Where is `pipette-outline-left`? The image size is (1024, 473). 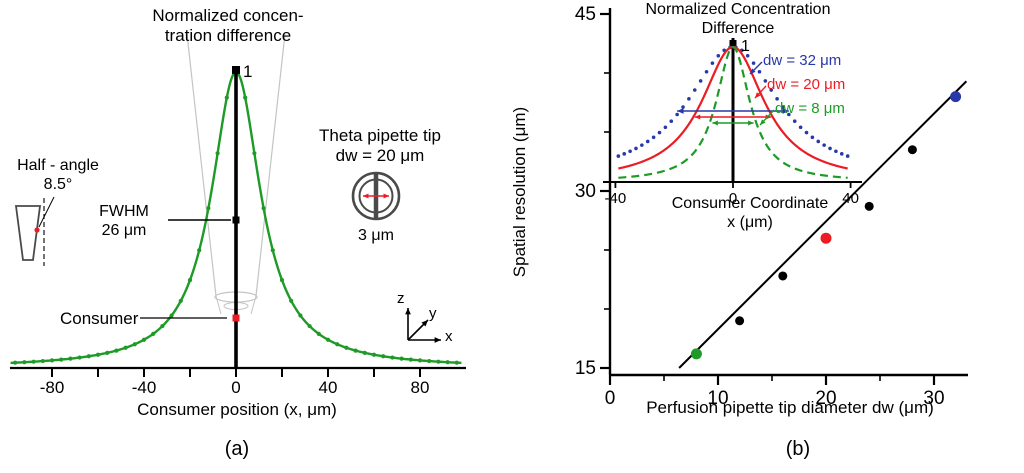 pipette-outline-left is located at coordinates (201, 165).